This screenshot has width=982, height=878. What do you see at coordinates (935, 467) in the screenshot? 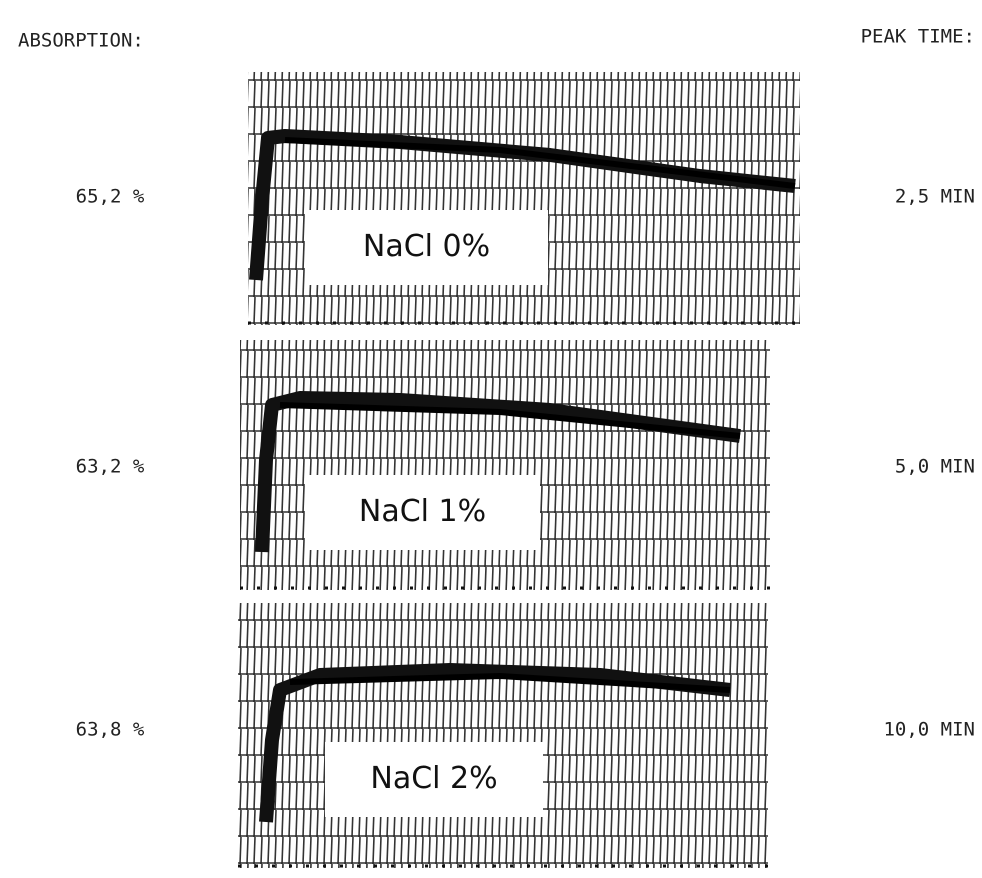
I see `peak-time-value: 5,0 MIN` at bounding box center [935, 467].